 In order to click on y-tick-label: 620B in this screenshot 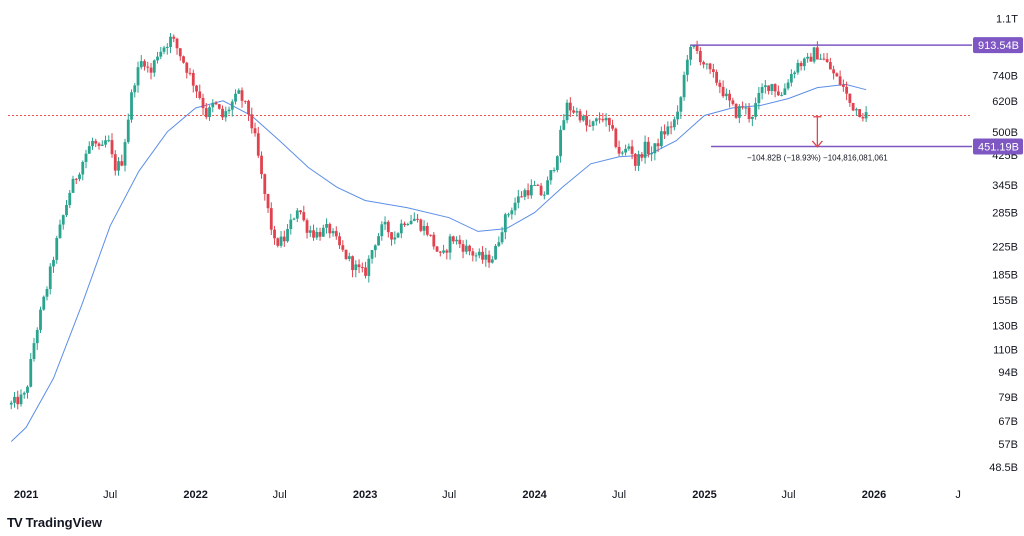, I will do `click(1005, 102)`.